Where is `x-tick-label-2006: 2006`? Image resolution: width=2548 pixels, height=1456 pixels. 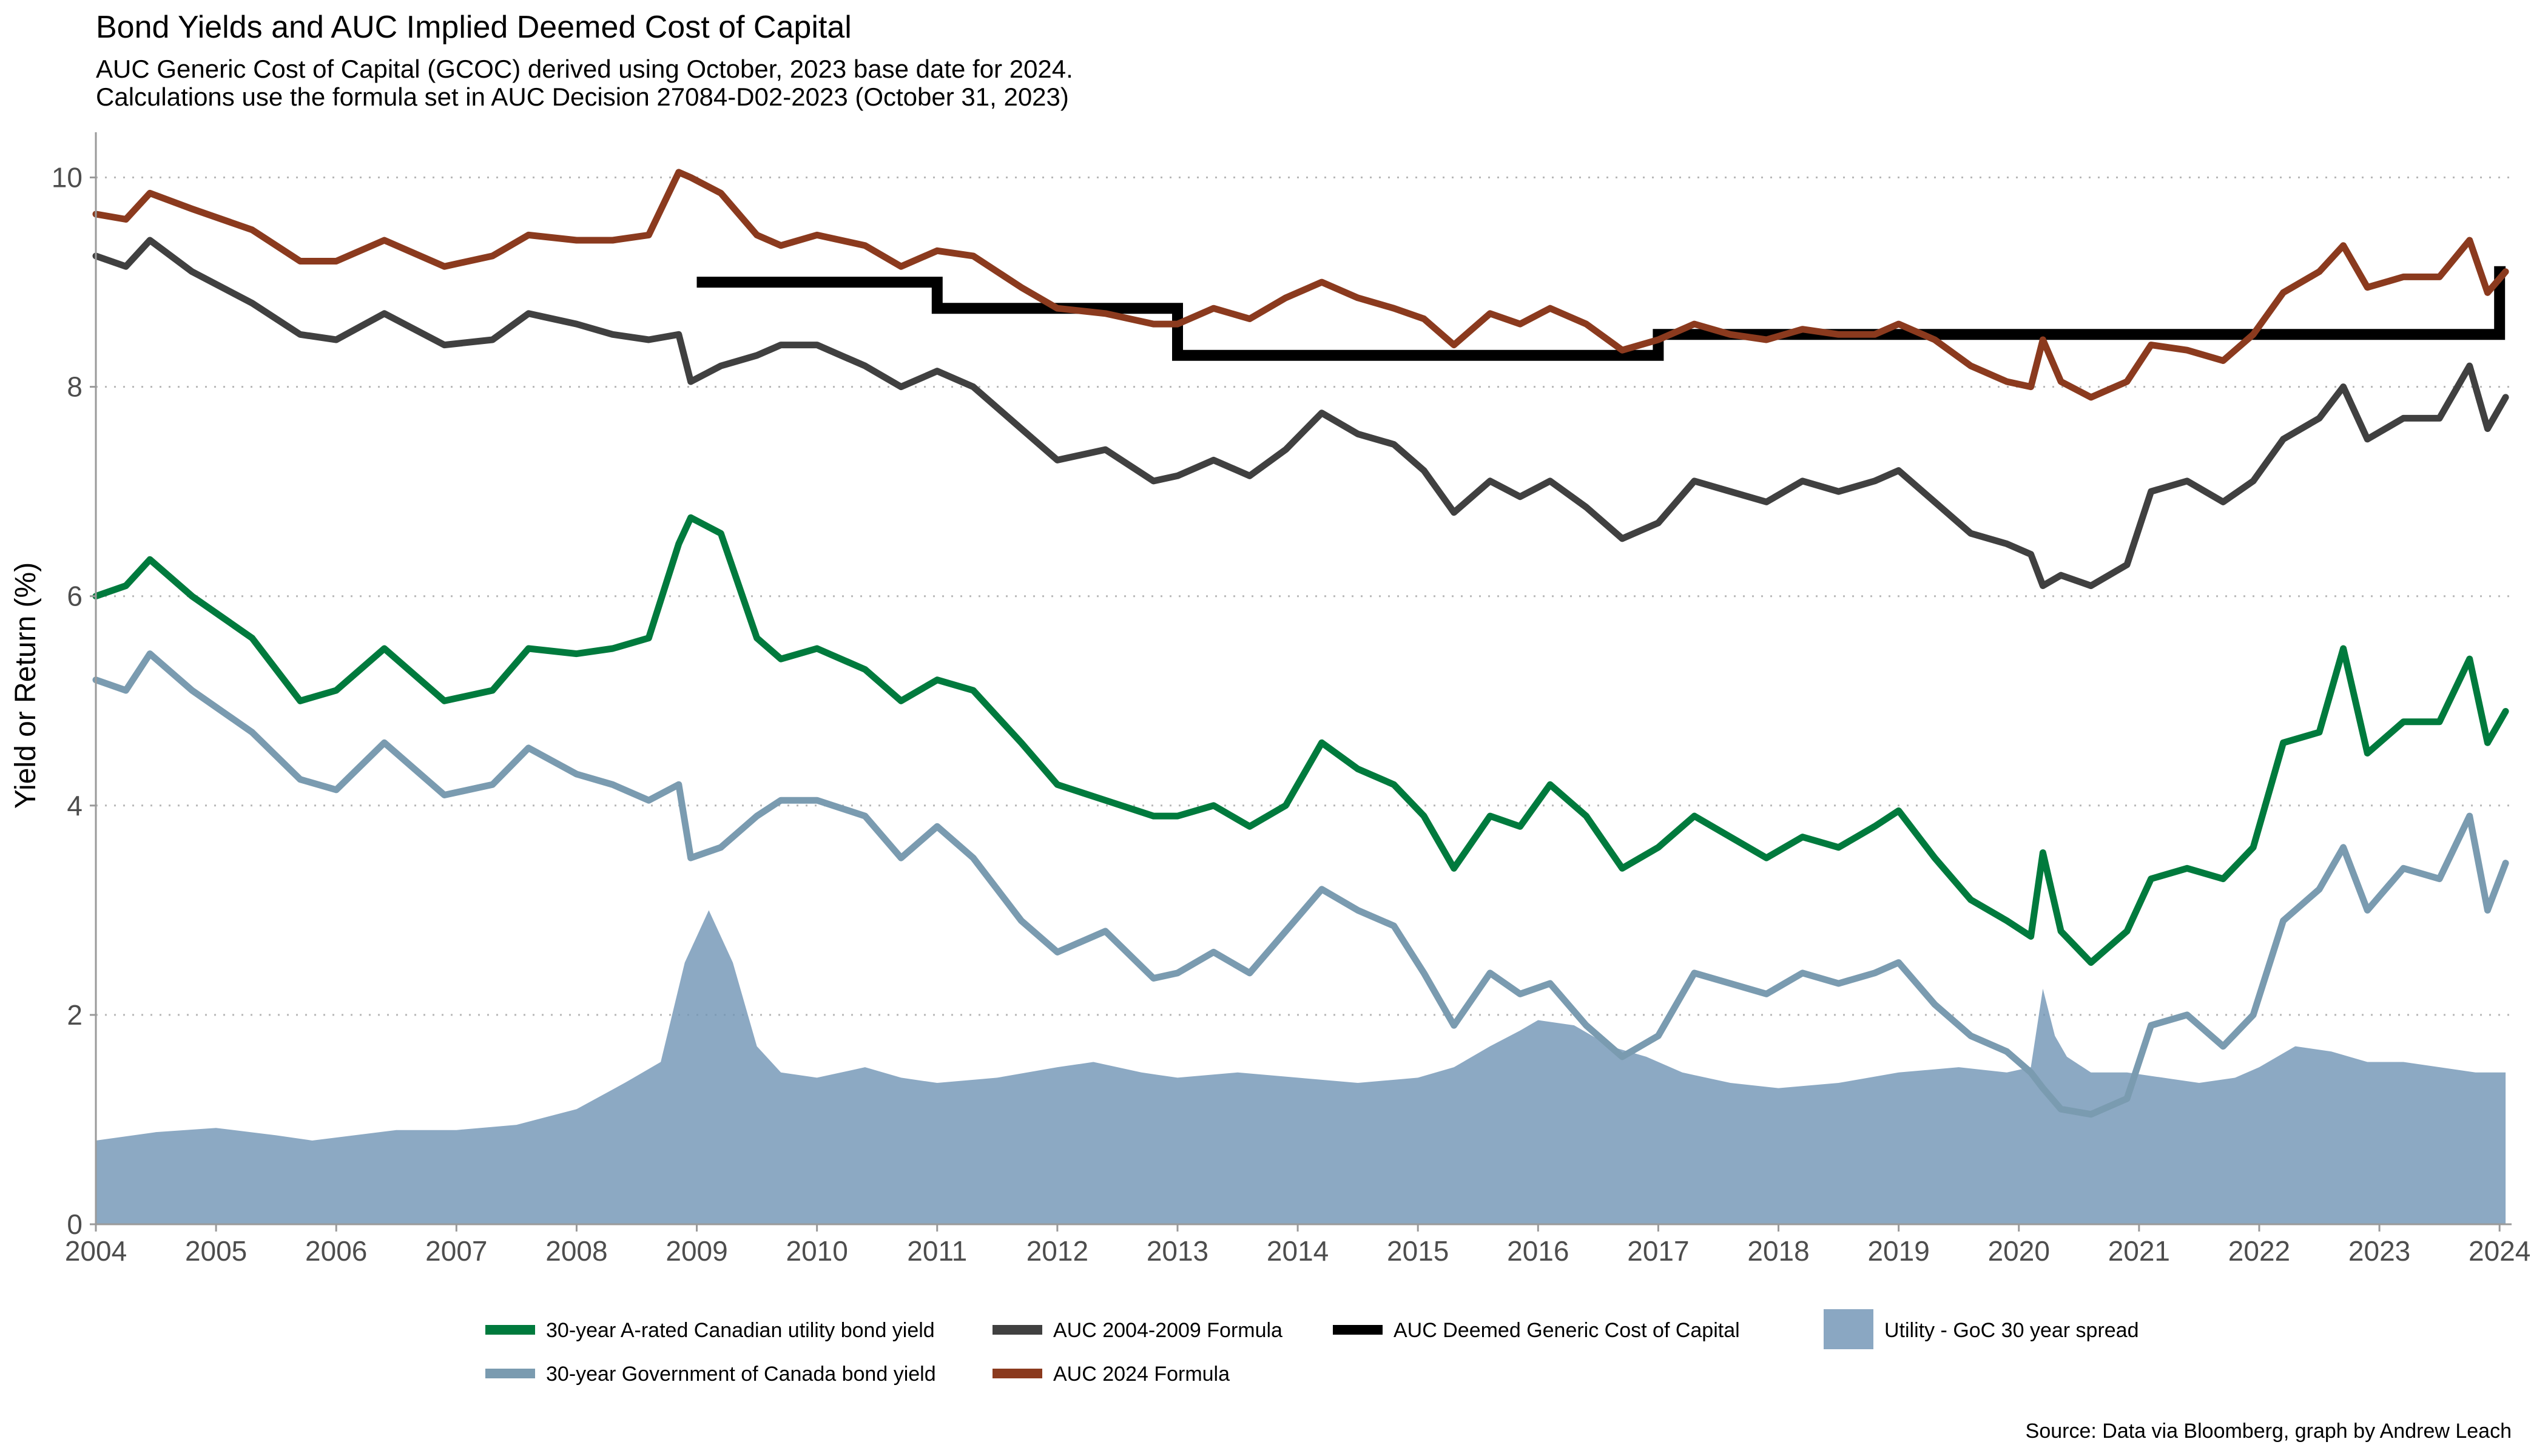
x-tick-label-2006: 2006 is located at coordinates (336, 1251).